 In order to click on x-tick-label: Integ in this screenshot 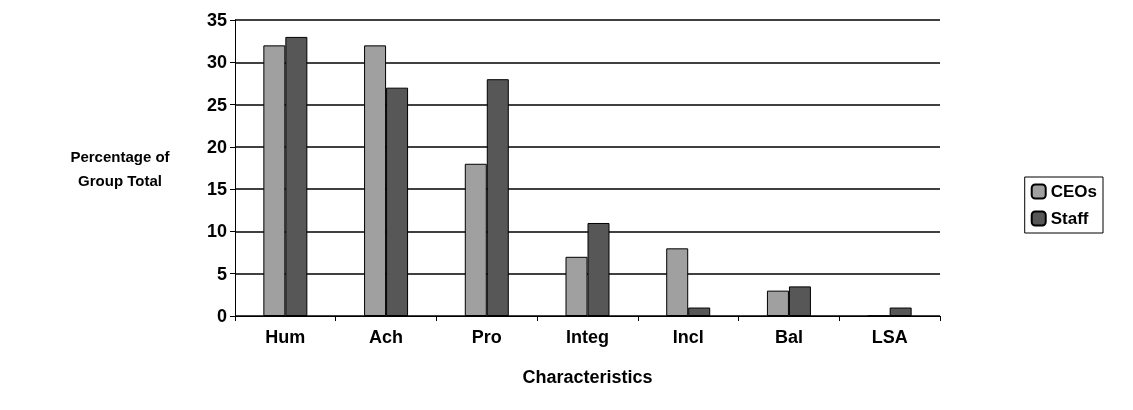, I will do `click(587, 337)`.